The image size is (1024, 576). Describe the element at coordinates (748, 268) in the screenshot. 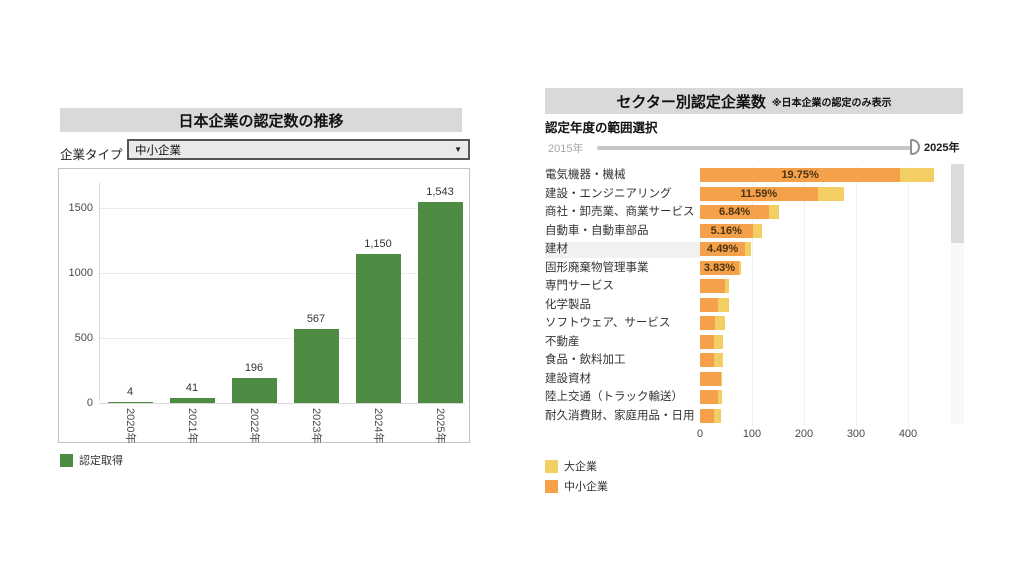

I see `sector-row: 固形廃棄物管理事業 3.83%` at that location.